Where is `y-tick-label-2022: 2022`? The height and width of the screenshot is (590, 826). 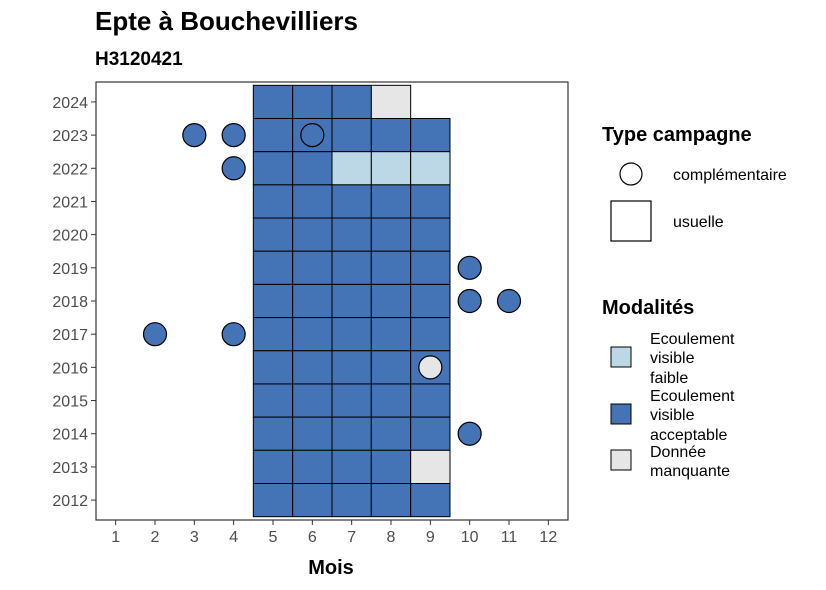 y-tick-label-2022: 2022 is located at coordinates (70, 169).